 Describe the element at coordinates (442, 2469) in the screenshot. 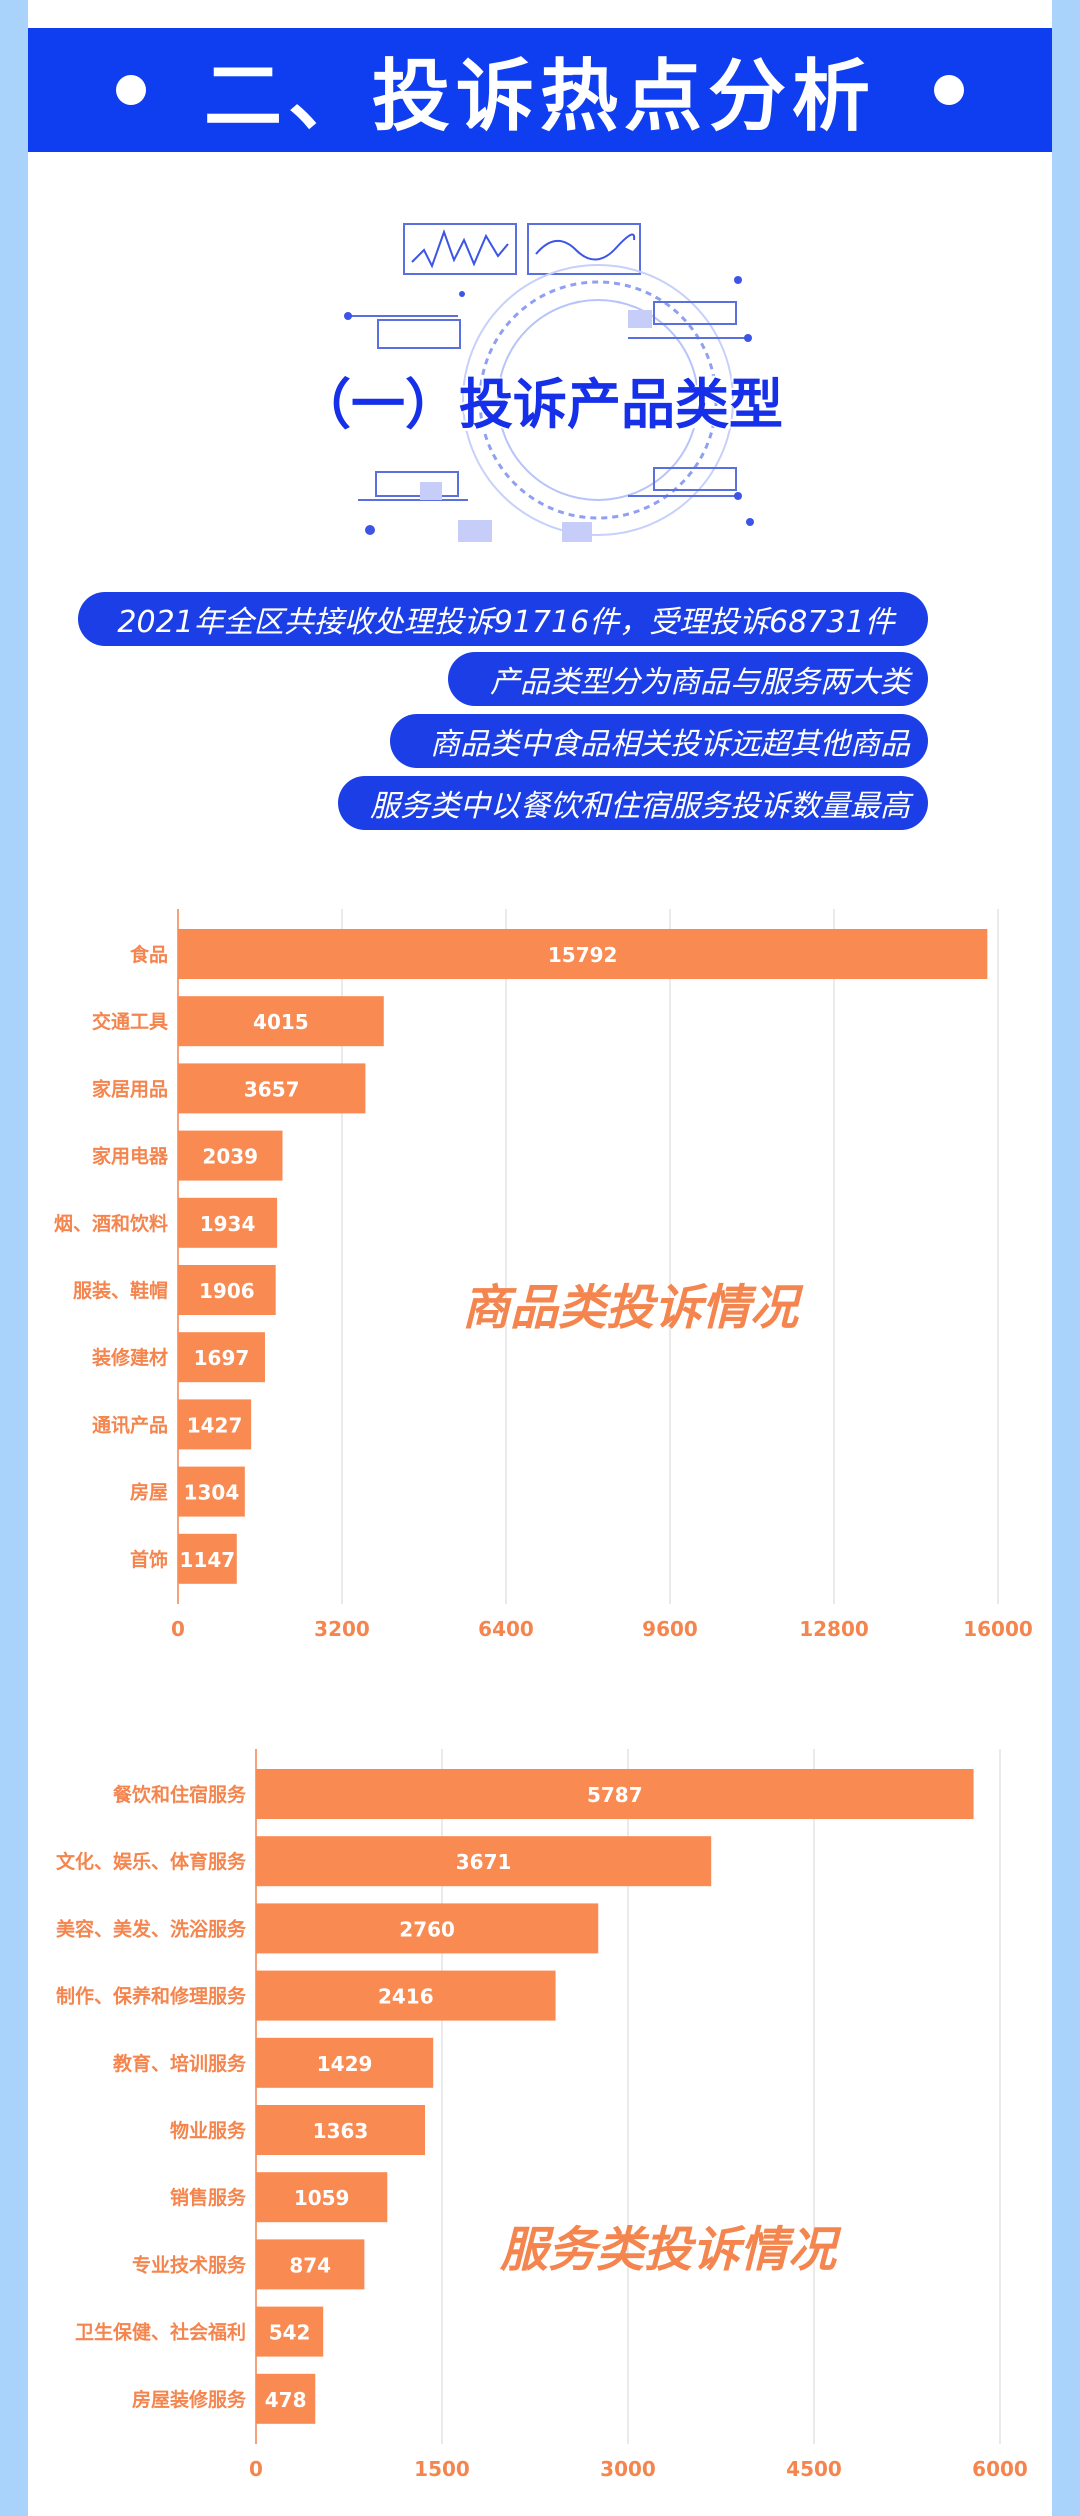

I see `x-tick-label: 1500` at that location.